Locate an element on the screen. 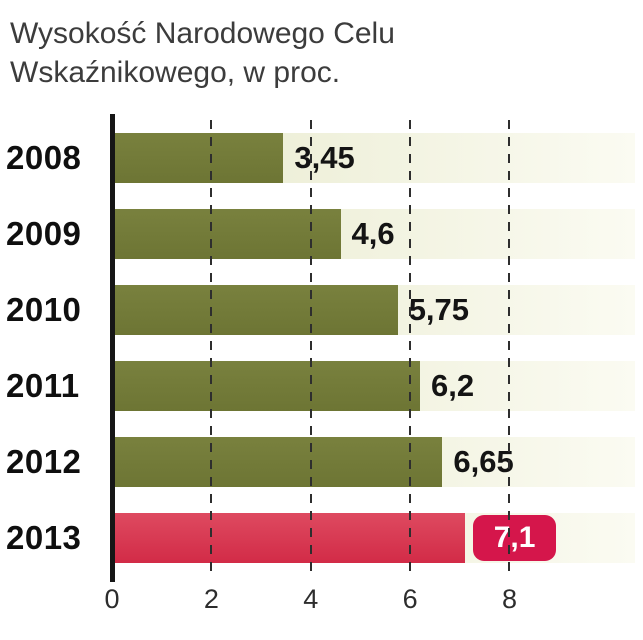 This screenshot has height=640, width=643. bar-track: 6,65 is located at coordinates (373, 462).